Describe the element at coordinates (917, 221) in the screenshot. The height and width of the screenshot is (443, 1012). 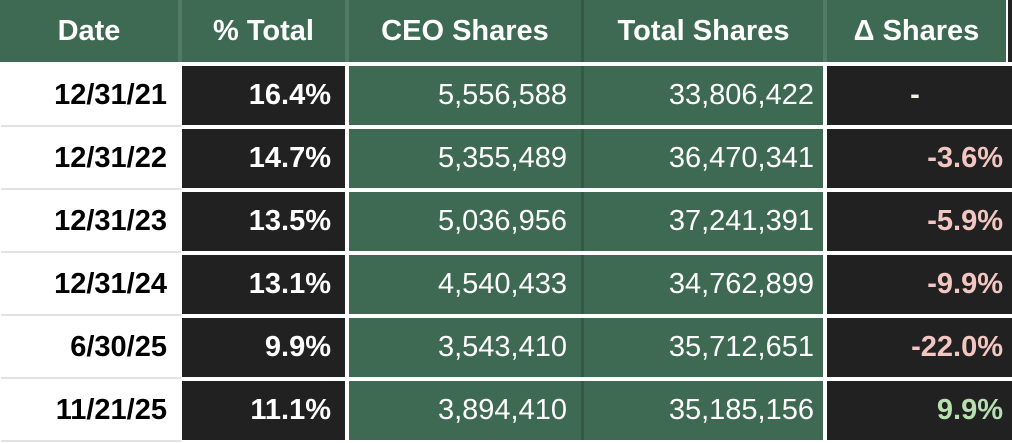
I see `cell-delta-shares: -5.9%` at that location.